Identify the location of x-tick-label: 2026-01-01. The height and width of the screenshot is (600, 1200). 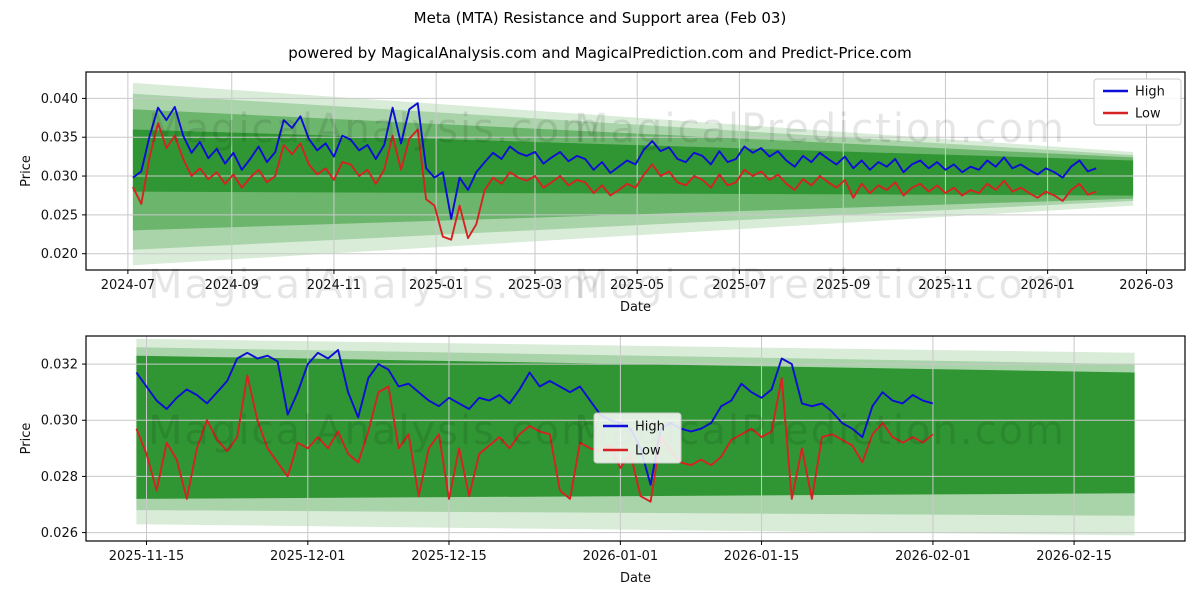
(621, 556).